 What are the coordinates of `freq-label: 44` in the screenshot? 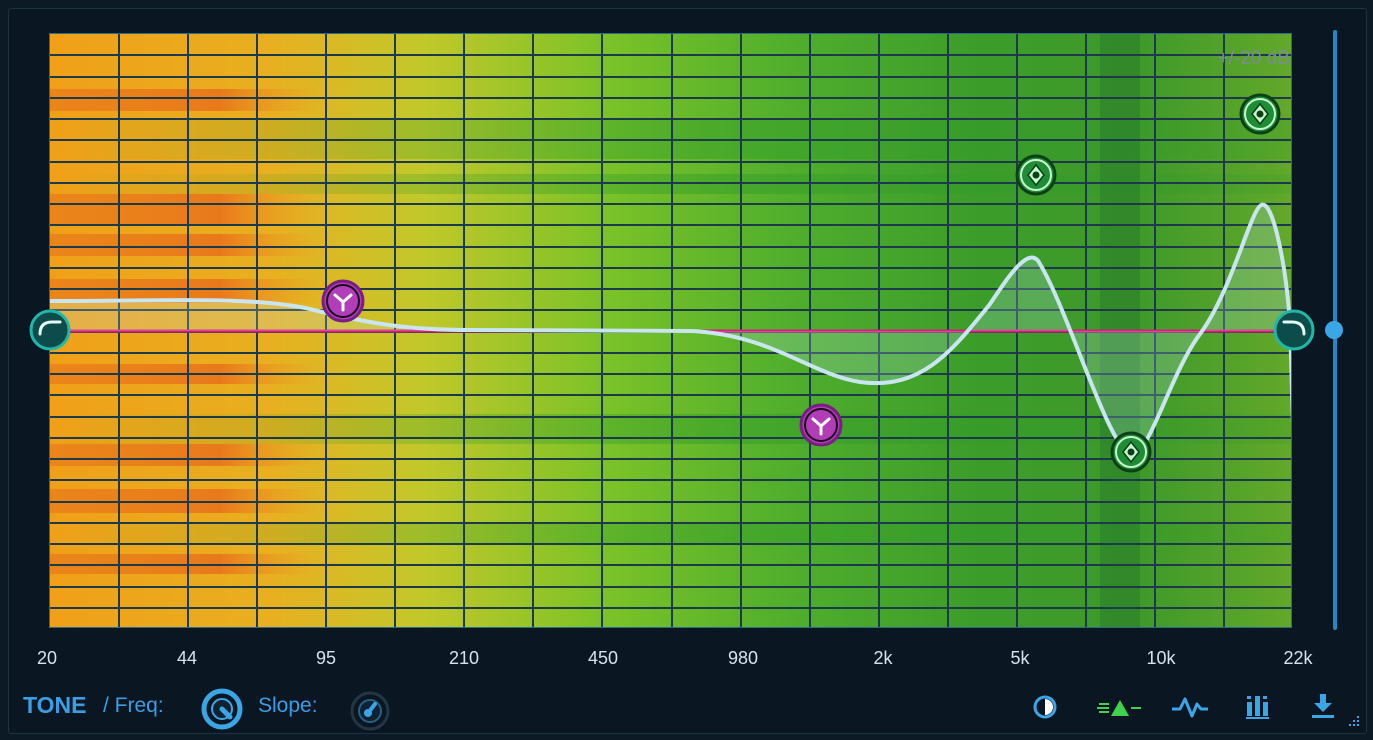 It's located at (187, 658).